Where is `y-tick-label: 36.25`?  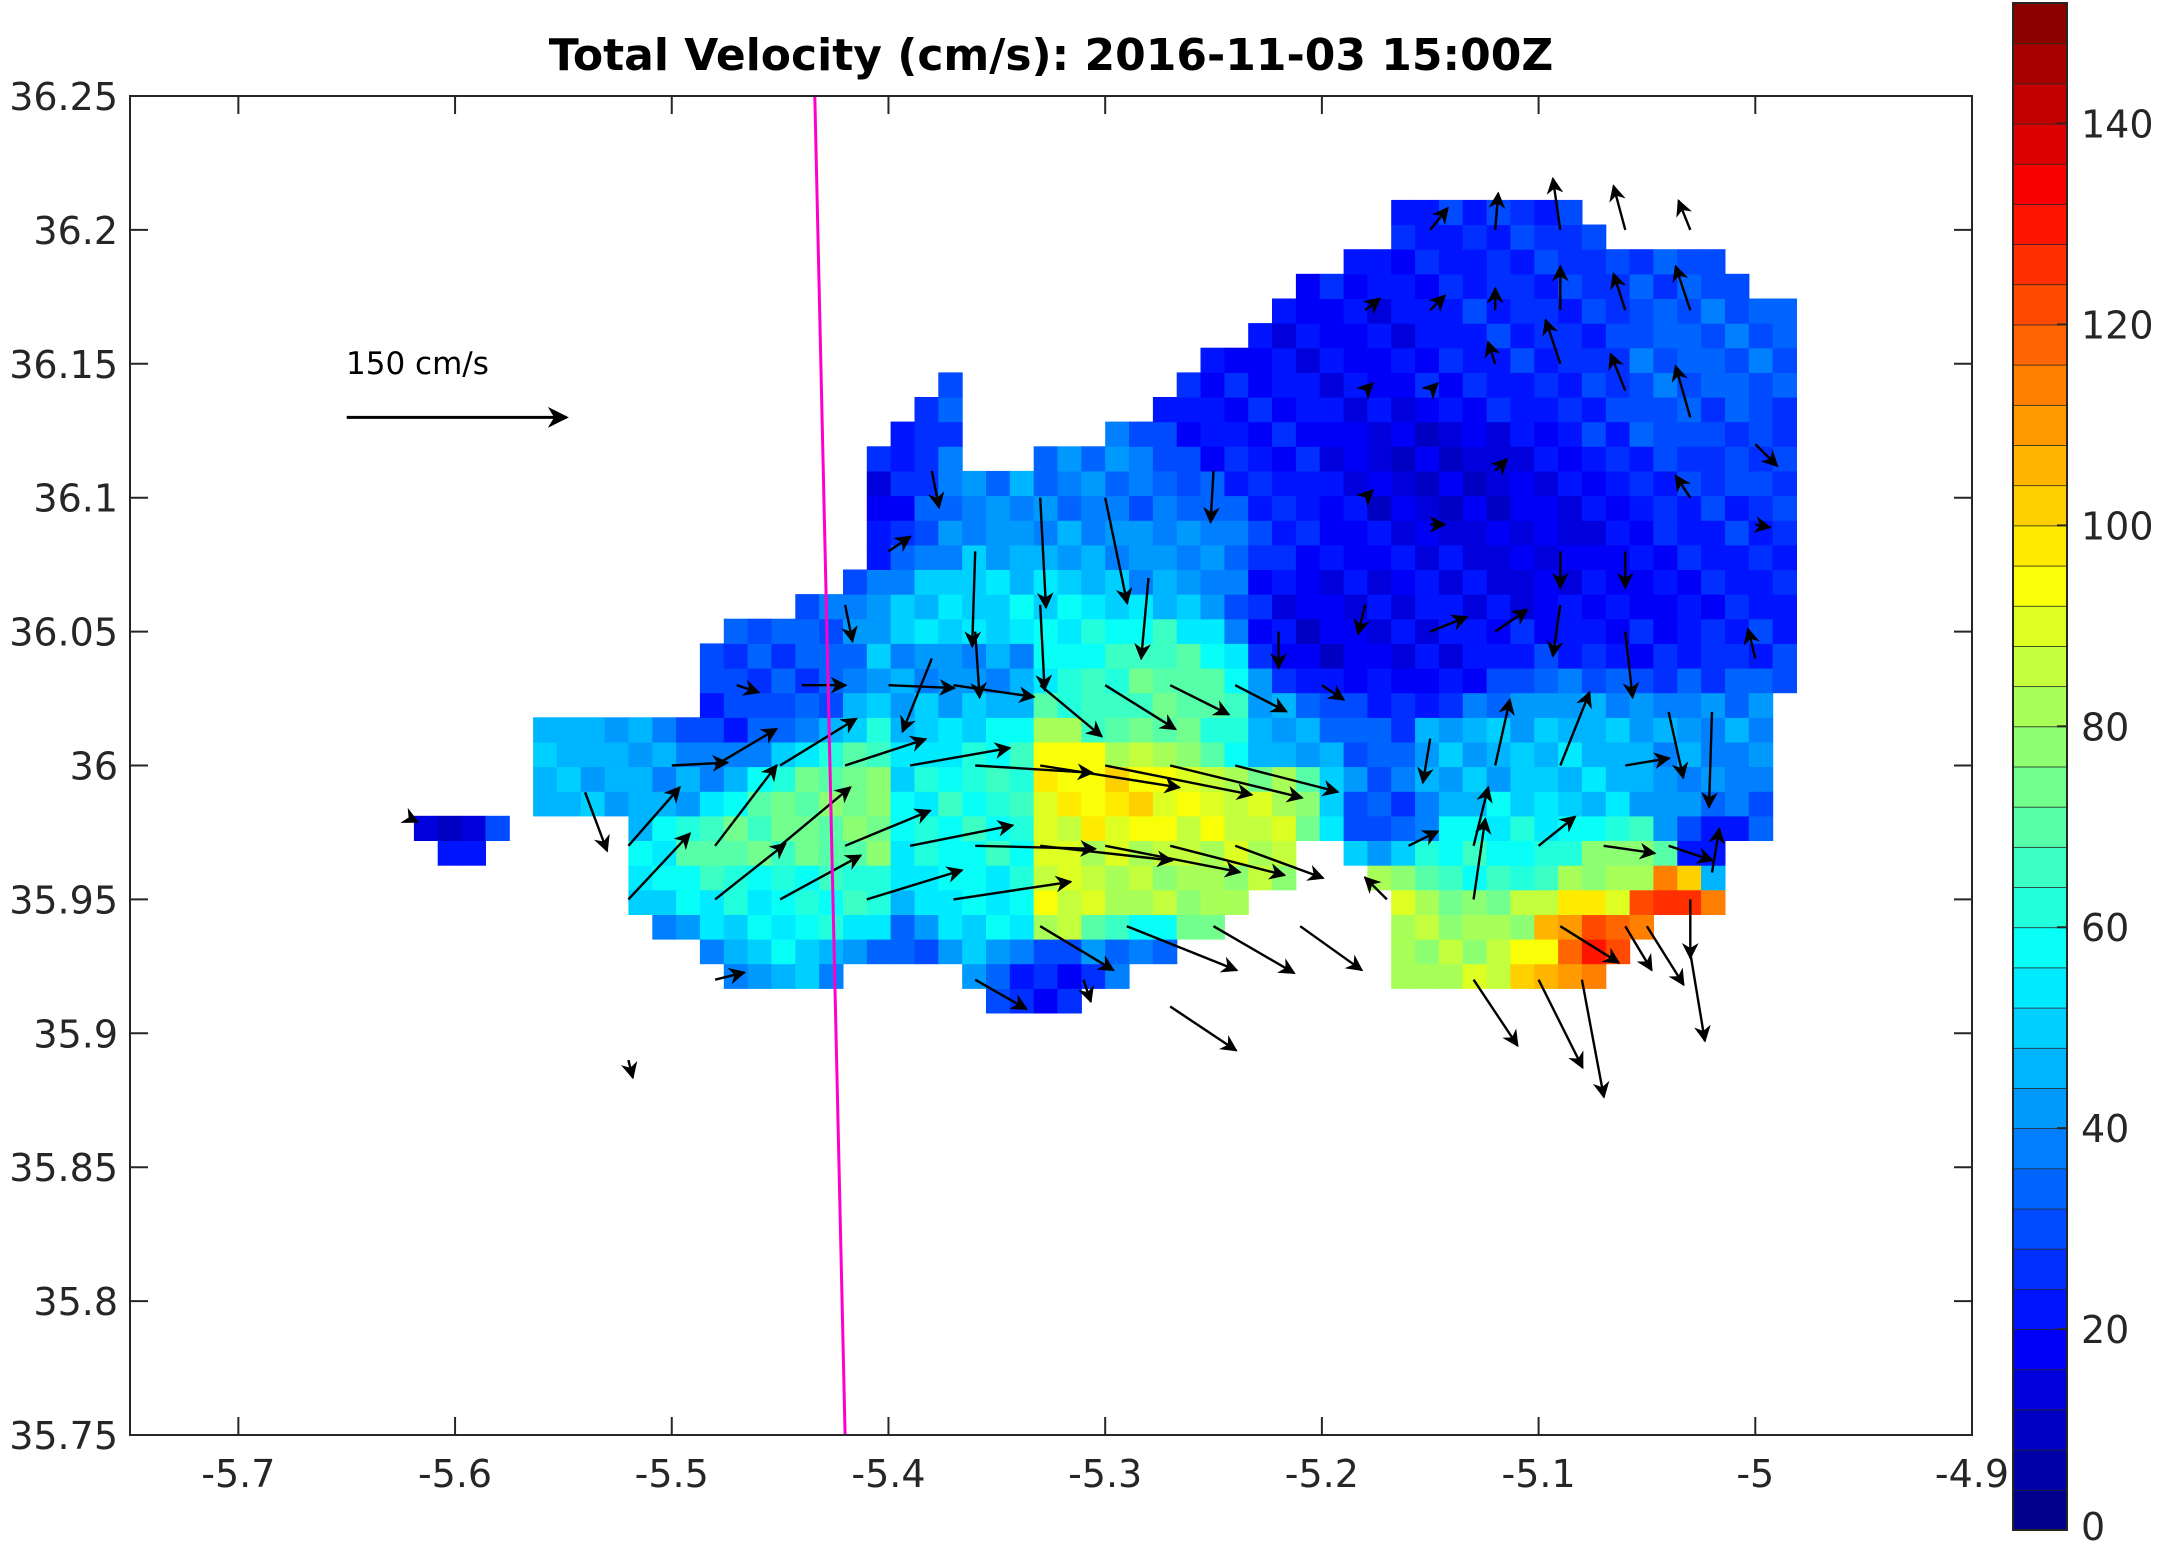
y-tick-label: 36.25 is located at coordinates (63, 97).